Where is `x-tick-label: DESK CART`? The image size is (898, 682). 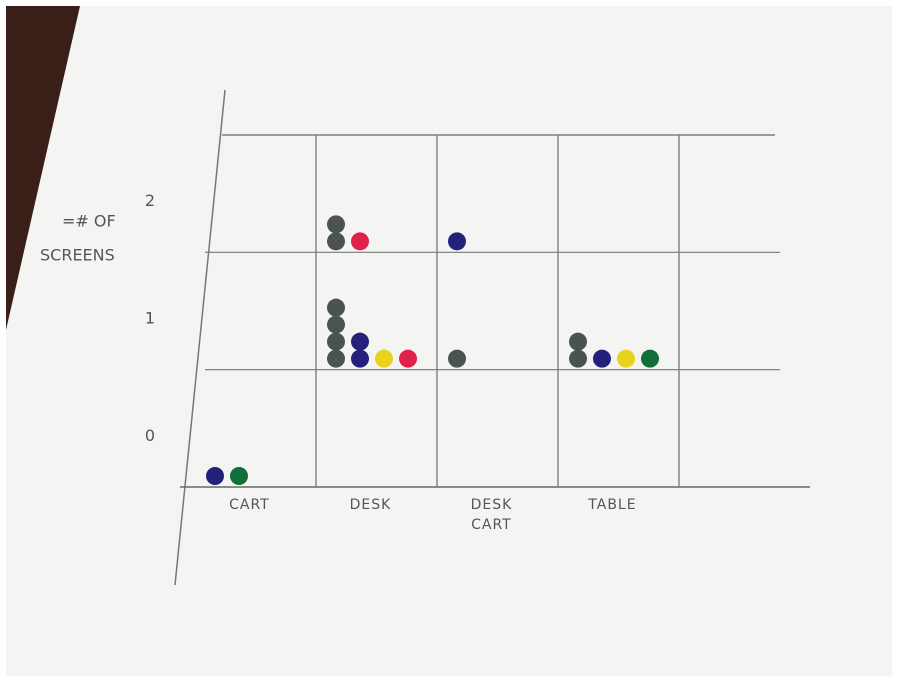 x-tick-label: DESK CART is located at coordinates (491, 515).